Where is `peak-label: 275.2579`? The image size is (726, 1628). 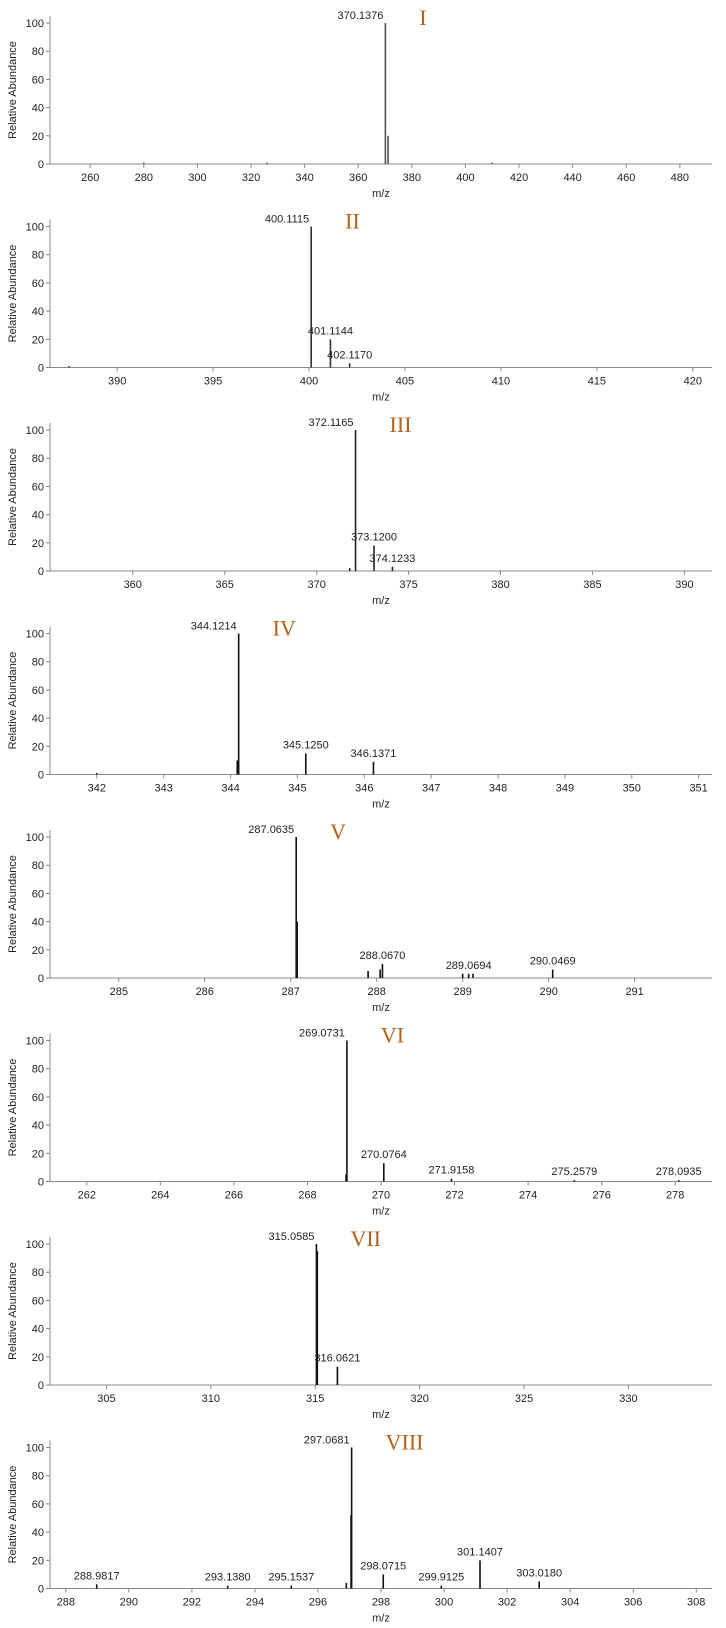 peak-label: 275.2579 is located at coordinates (574, 1172).